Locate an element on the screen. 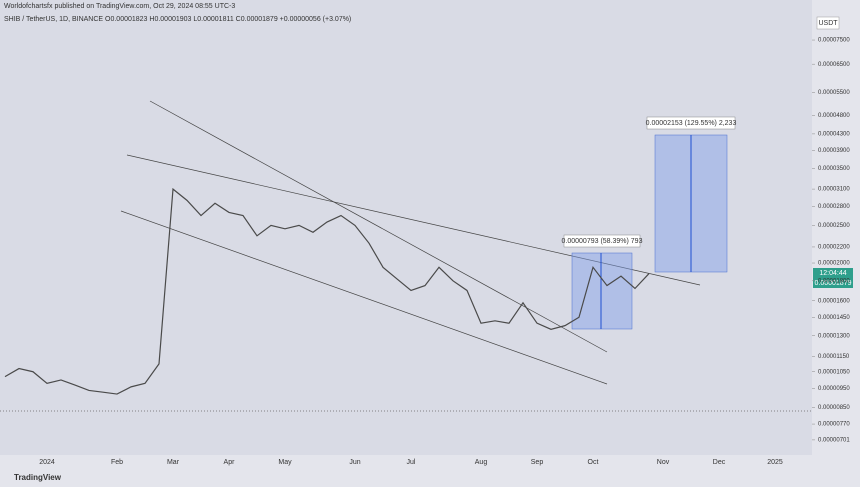 The width and height of the screenshot is (860, 487). y-tick-label: 0.00004800 is located at coordinates (834, 116).